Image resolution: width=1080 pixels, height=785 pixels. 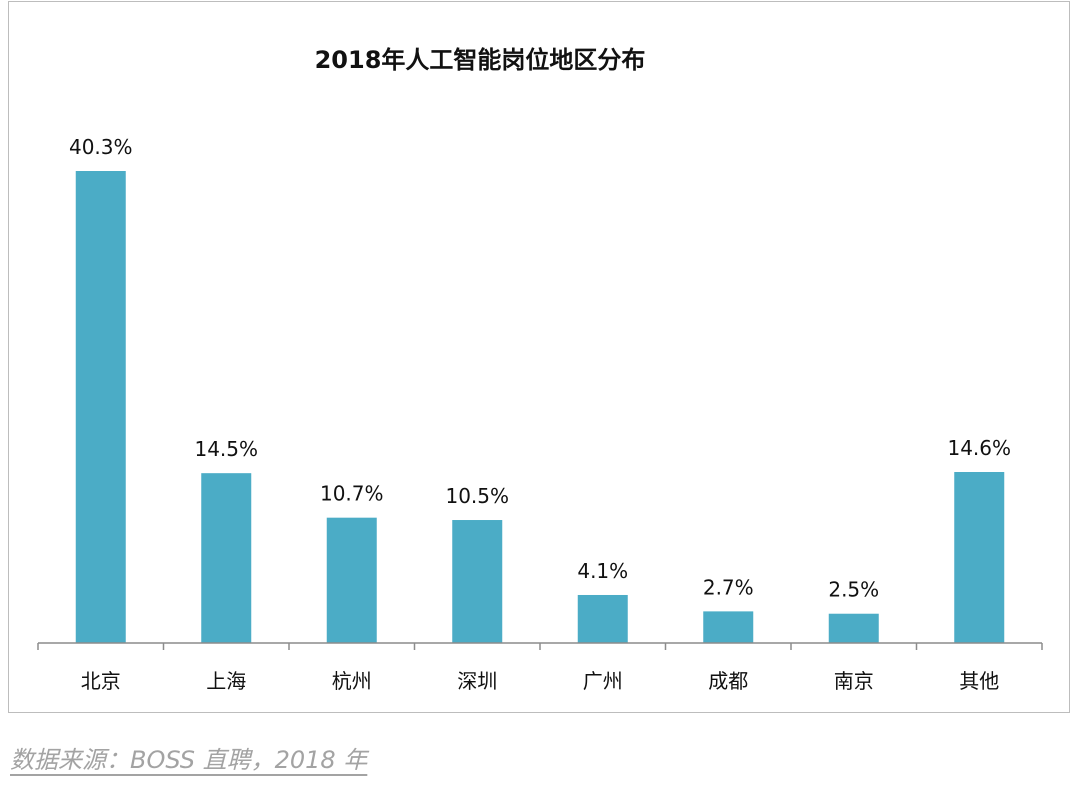 What do you see at coordinates (602, 571) in the screenshot?
I see `data-label-4: 4.1%` at bounding box center [602, 571].